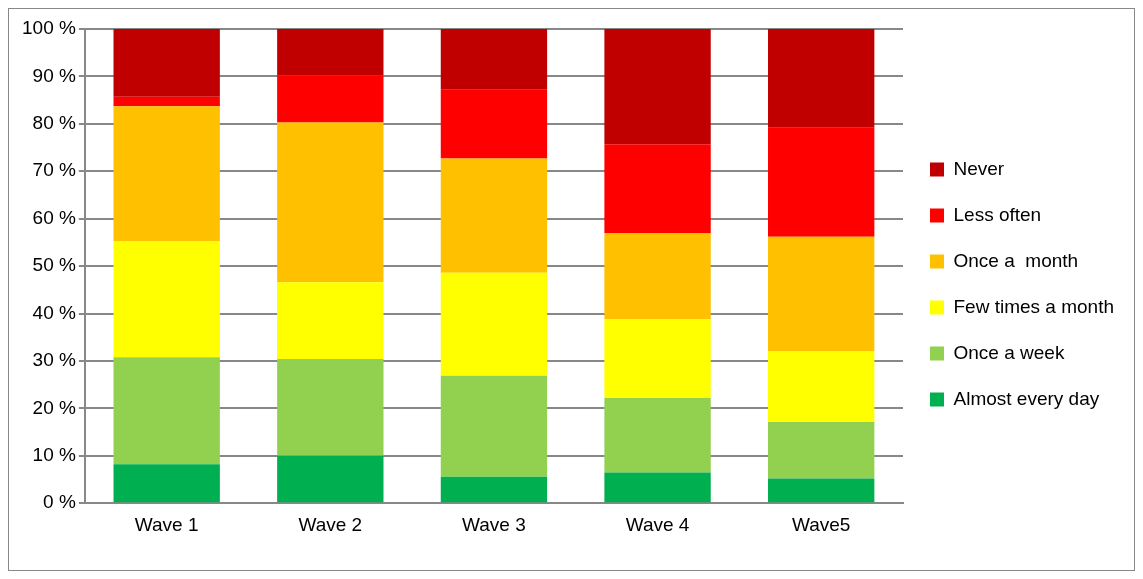  What do you see at coordinates (1016, 260) in the screenshot?
I see `legend-label: Once a month` at bounding box center [1016, 260].